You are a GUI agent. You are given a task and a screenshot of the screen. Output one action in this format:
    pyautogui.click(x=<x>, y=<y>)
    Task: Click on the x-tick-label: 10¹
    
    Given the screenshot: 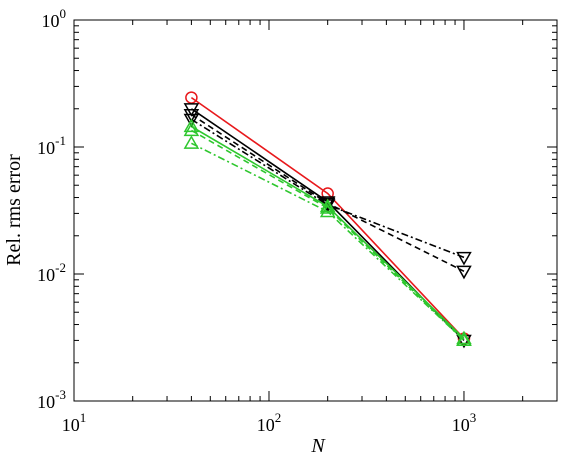 What is the action you would take?
    pyautogui.click(x=74, y=422)
    